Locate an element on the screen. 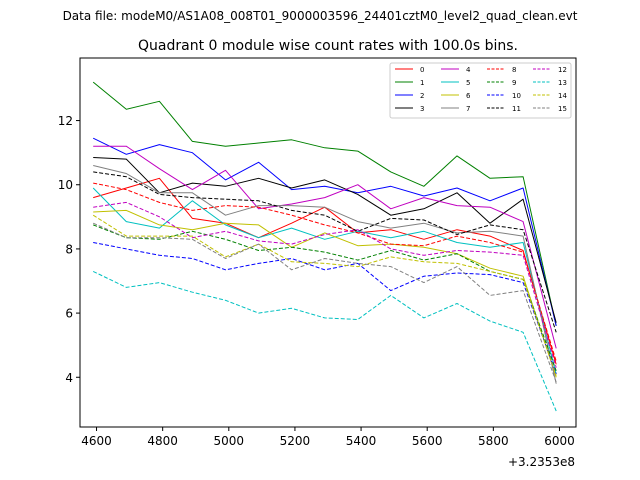  x-tick-label-5000: 5000 is located at coordinates (229, 441).